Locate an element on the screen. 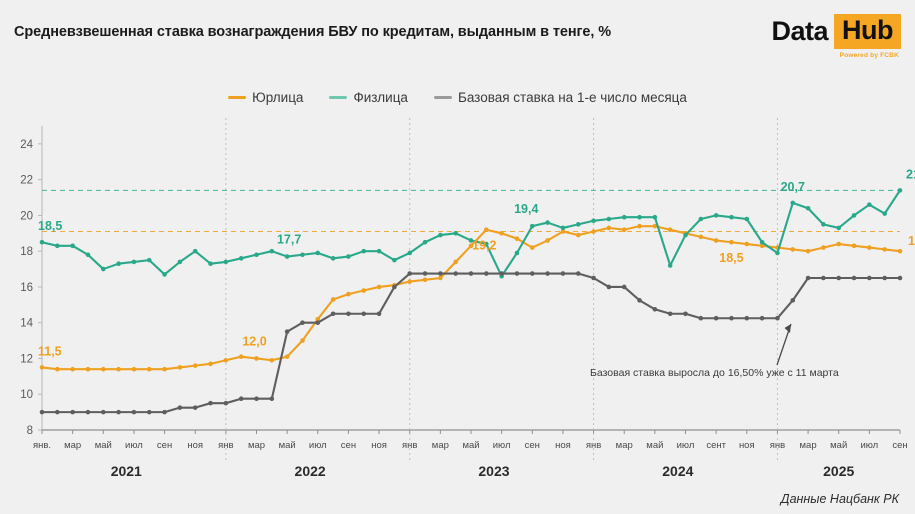 The image size is (915, 514). legend-label-base-rate: Базовая ставка на 1-е число месяца is located at coordinates (572, 97).